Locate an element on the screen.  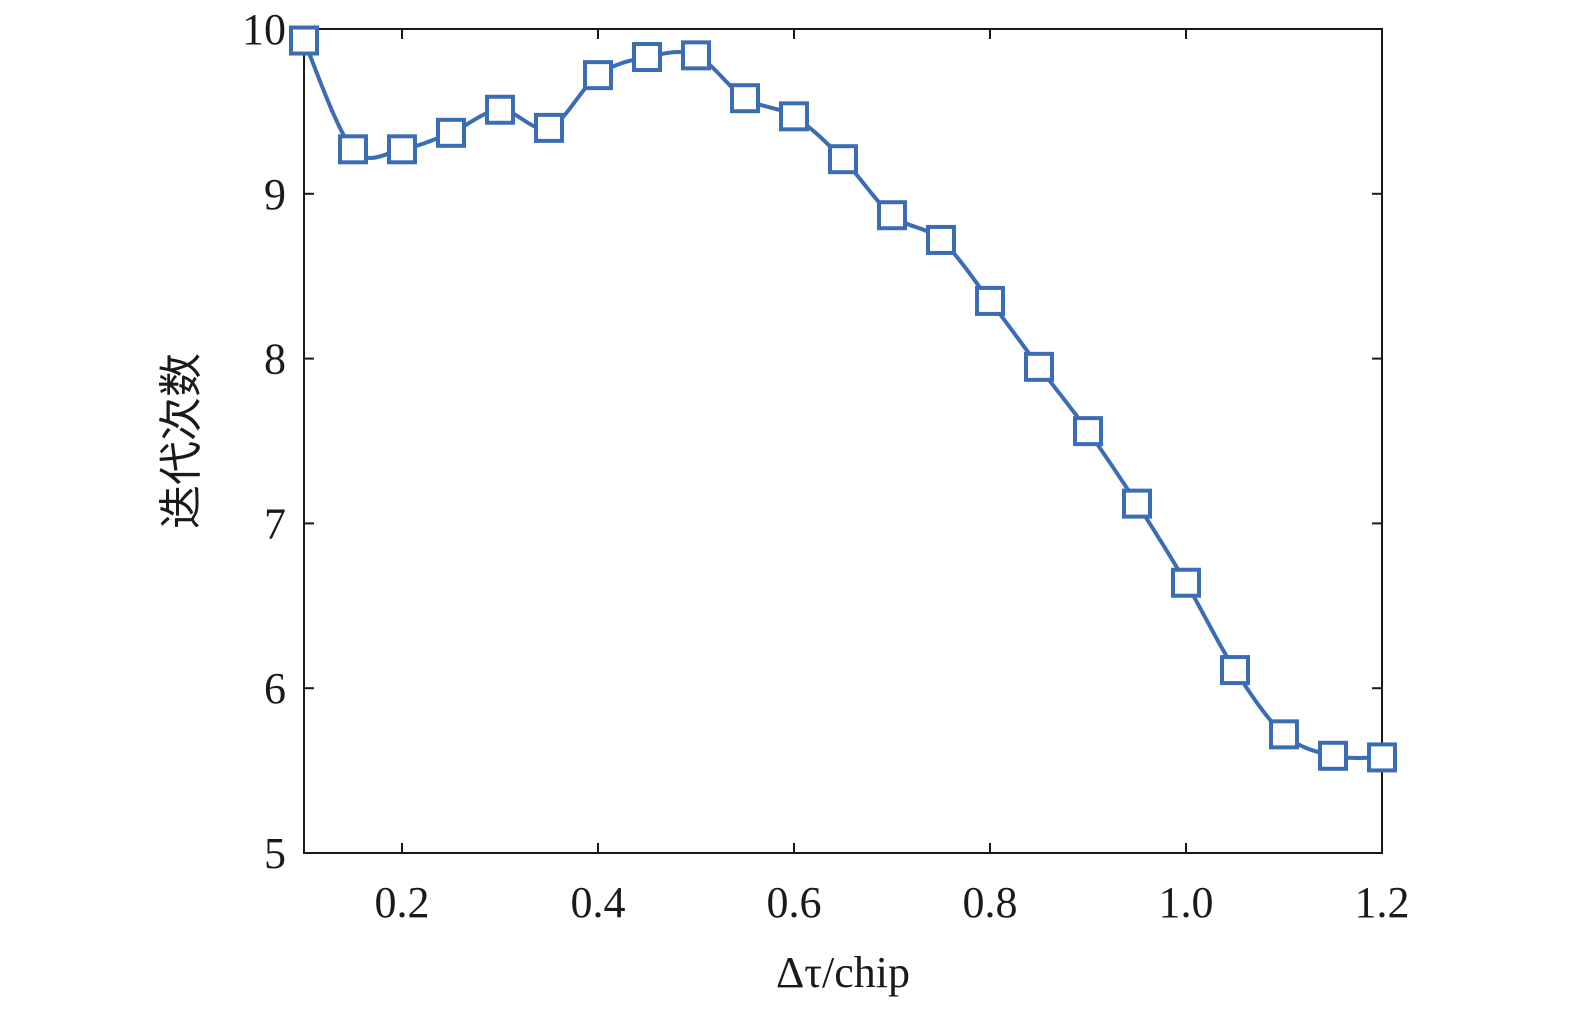
x-tick-label: 0.6 is located at coordinates (794, 902).